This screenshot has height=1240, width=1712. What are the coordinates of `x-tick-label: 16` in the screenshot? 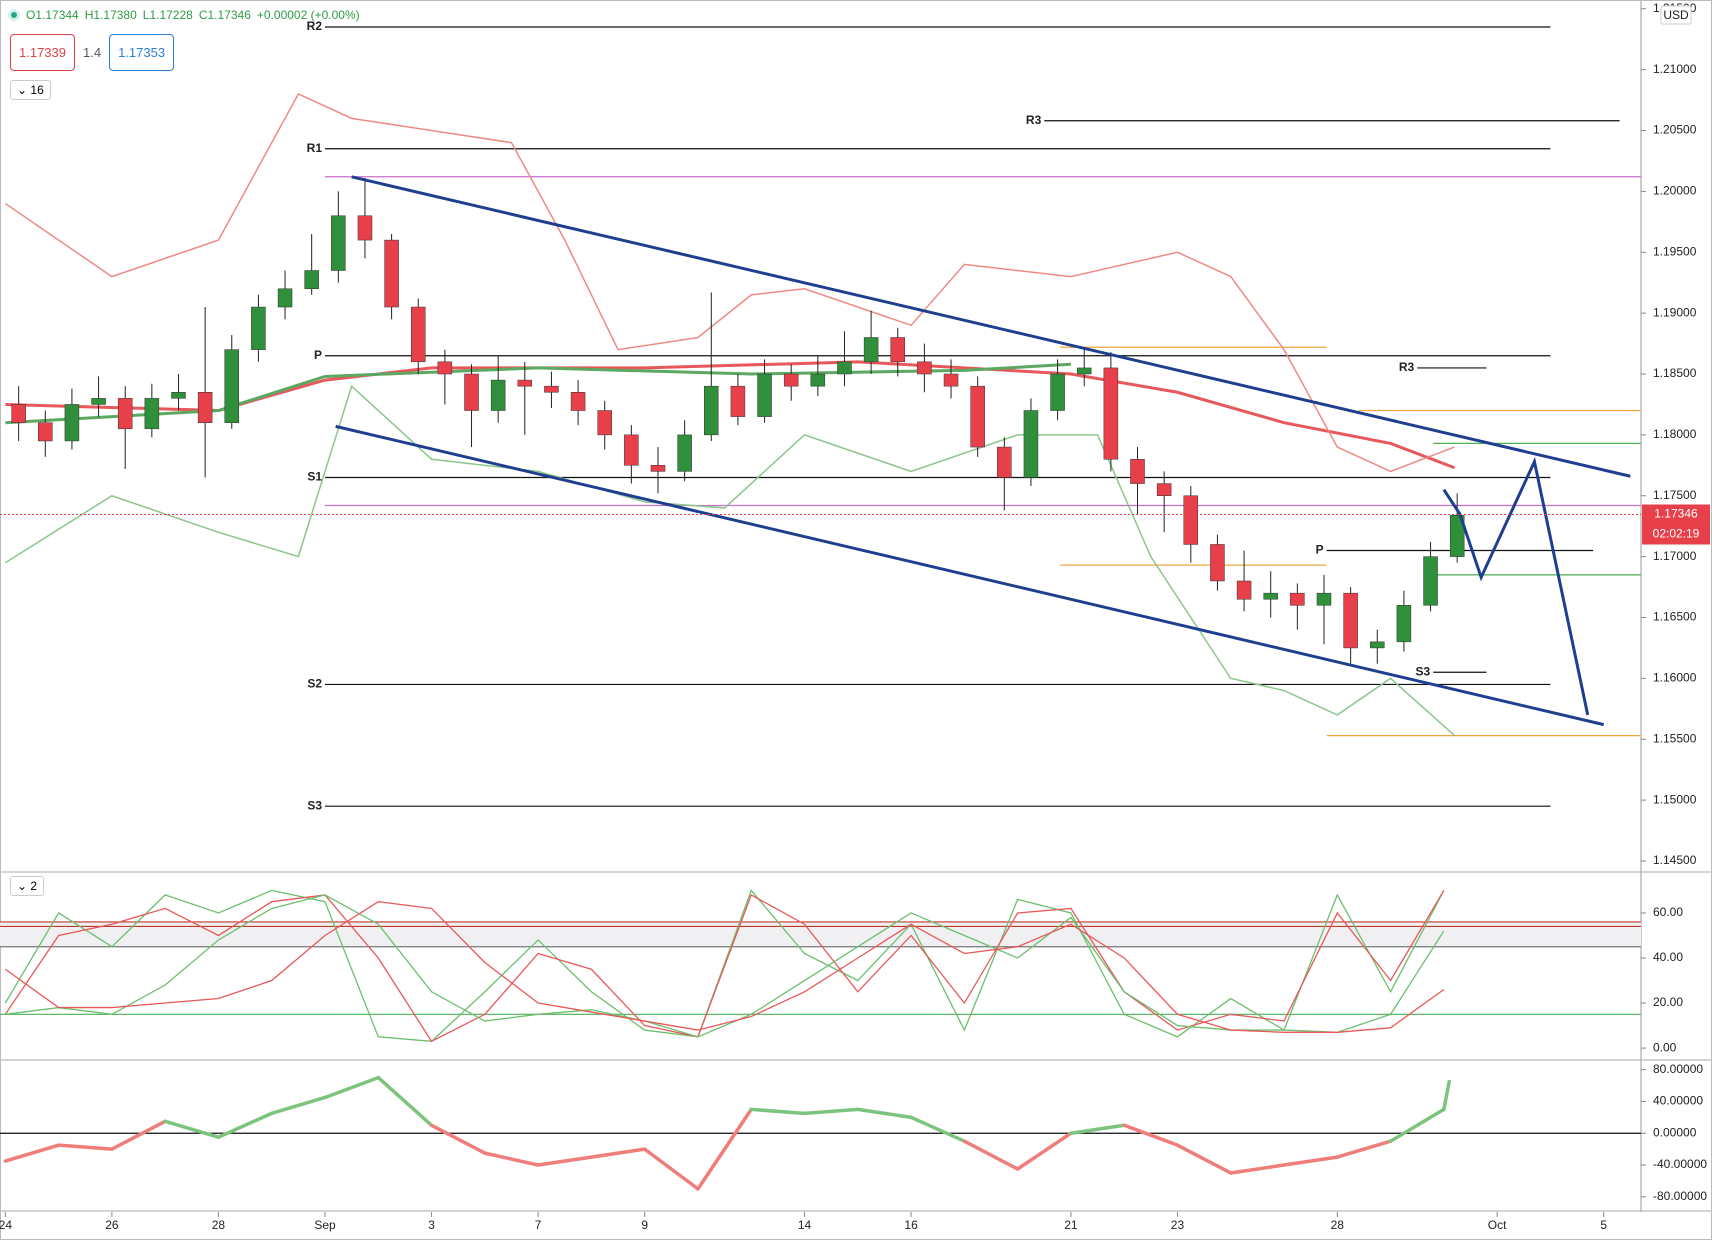 It's located at (911, 1225).